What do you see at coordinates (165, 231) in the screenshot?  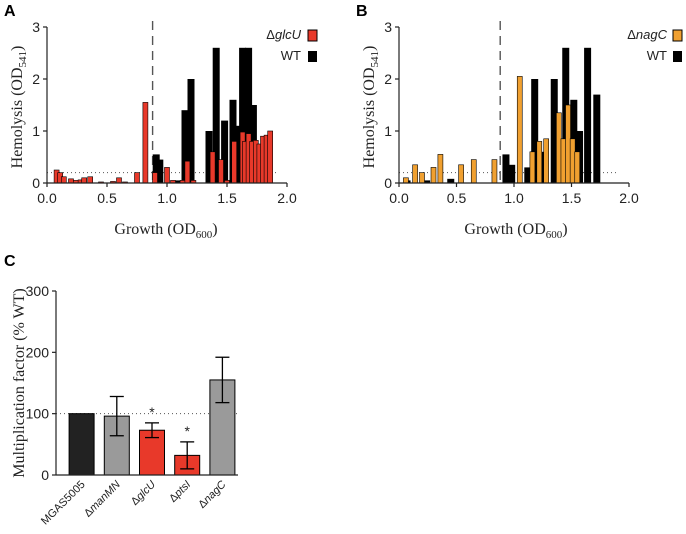 I see `panel-a-xlabel: Growth (OD600)` at bounding box center [165, 231].